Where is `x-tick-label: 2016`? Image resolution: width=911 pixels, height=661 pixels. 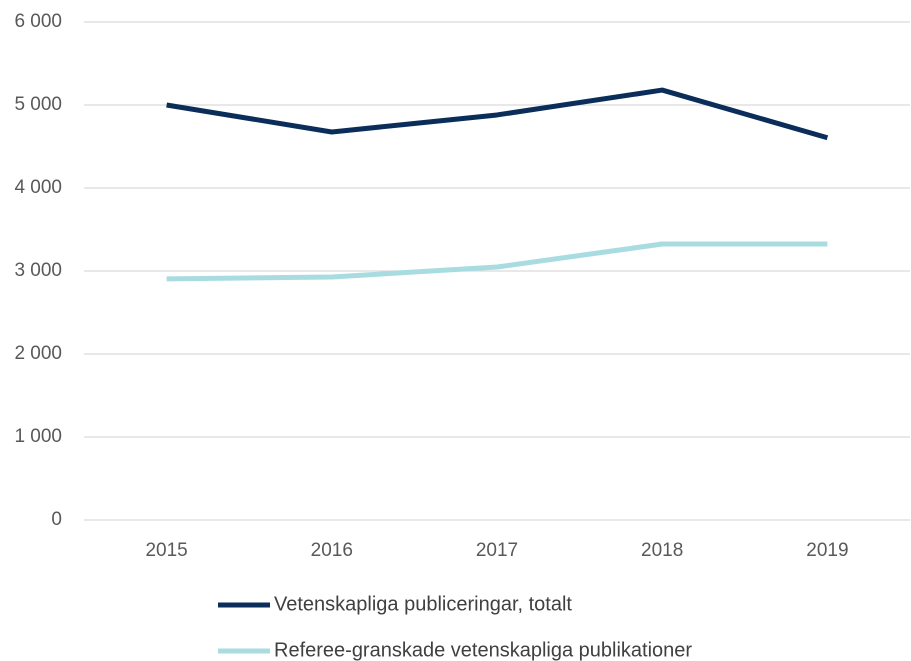 x-tick-label: 2016 is located at coordinates (332, 550).